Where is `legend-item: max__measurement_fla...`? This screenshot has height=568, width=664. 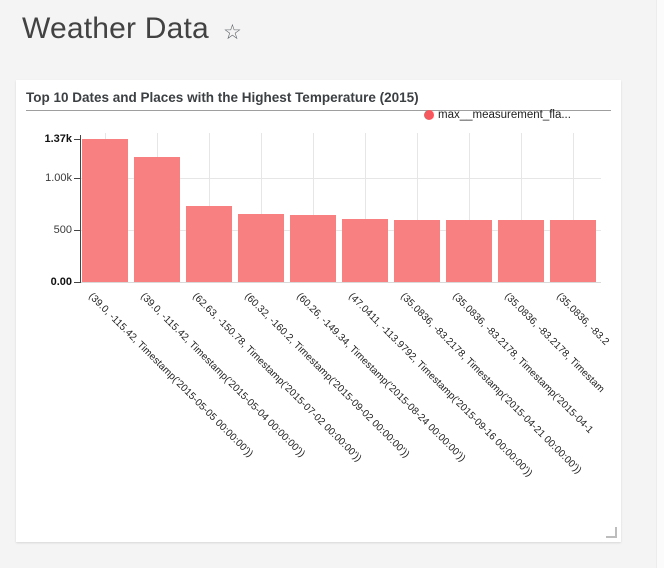
legend-item: max__measurement_fla... is located at coordinates (497, 115).